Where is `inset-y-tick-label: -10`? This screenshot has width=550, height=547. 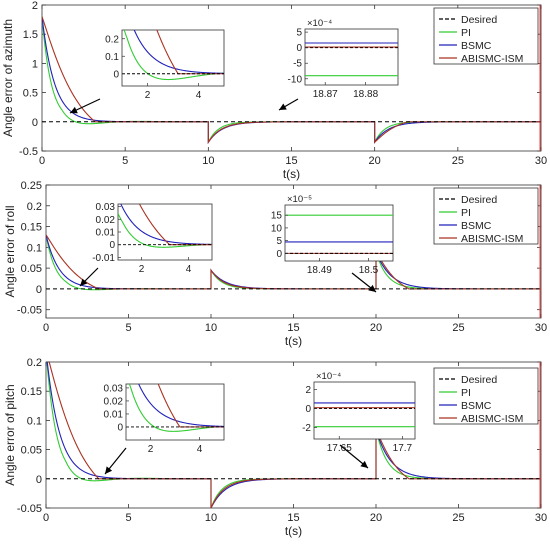 inset-y-tick-label: -10 is located at coordinates (295, 79).